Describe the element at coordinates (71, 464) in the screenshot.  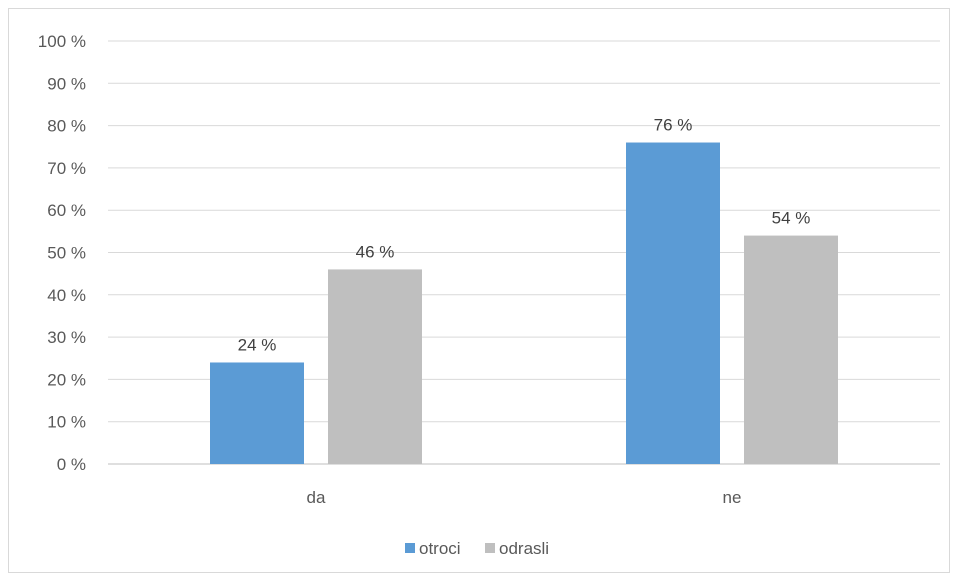
I see `y-tick-label: 0 %` at that location.